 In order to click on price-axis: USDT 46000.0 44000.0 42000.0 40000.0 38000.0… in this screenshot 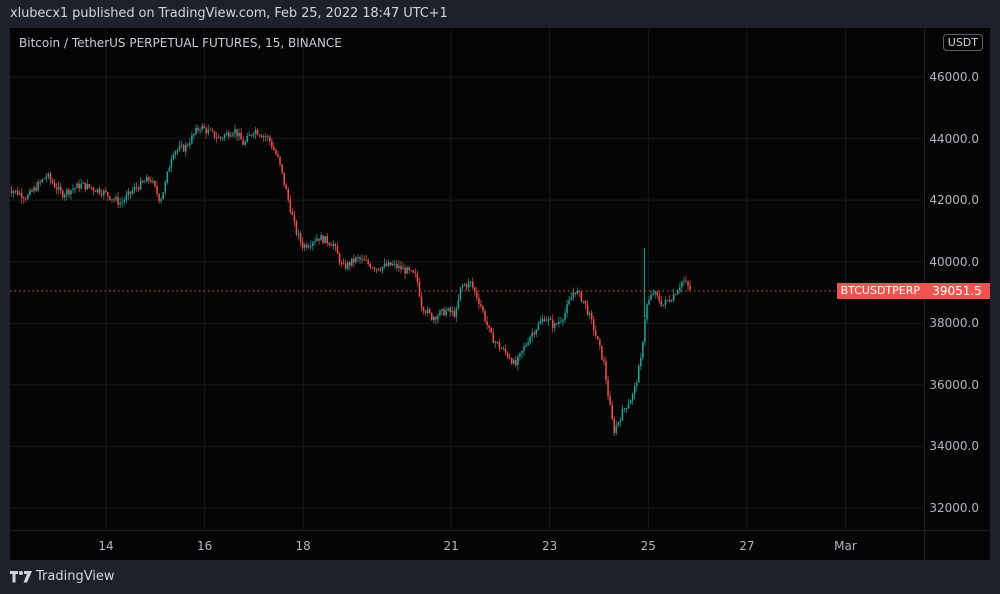, I will do `click(957, 279)`.